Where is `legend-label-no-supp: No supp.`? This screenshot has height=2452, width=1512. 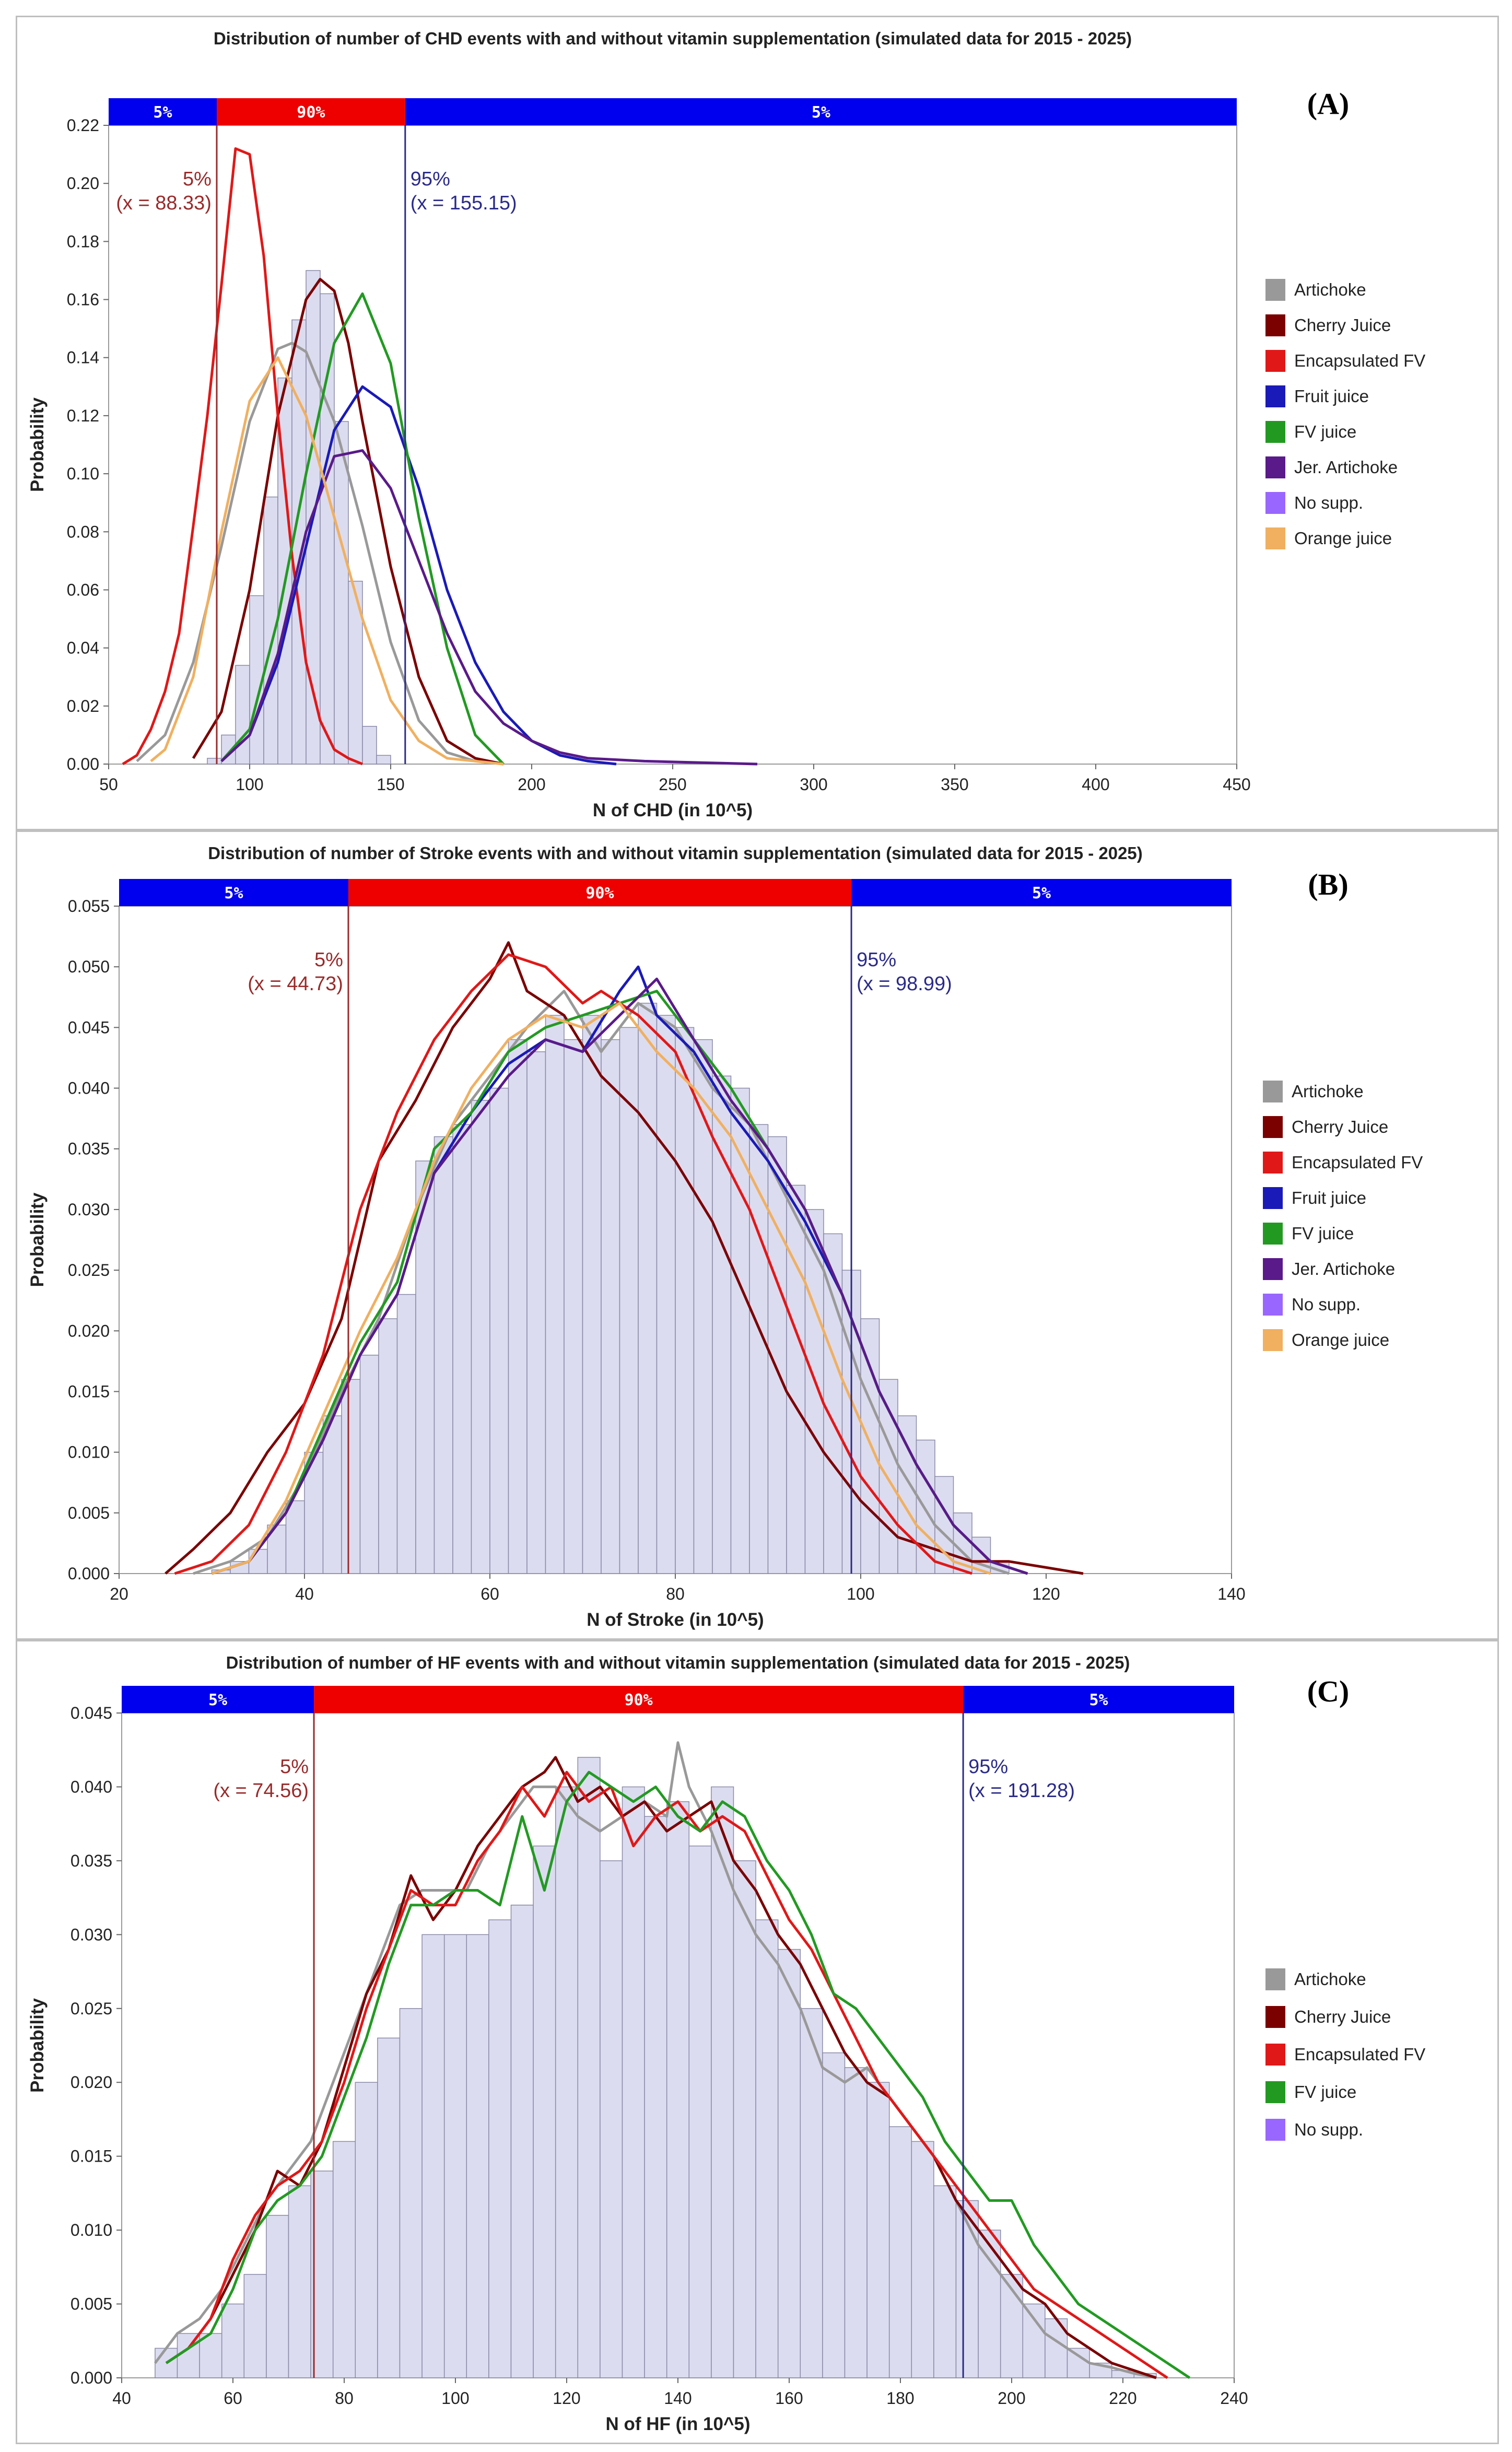
legend-label-no-supp: No supp. is located at coordinates (1328, 2130).